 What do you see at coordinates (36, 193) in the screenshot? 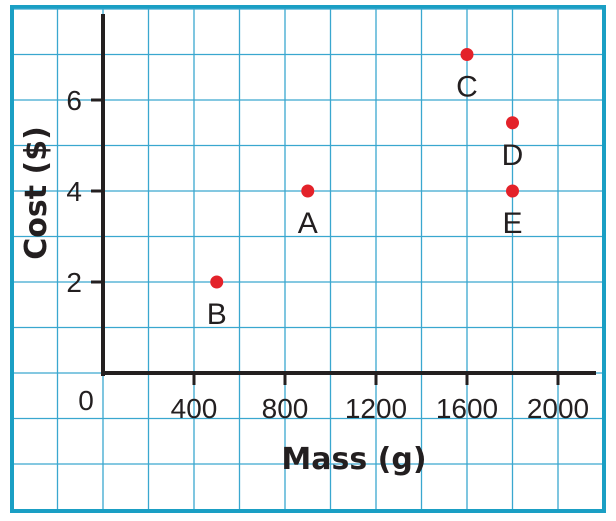
I see `y-axis-title: Cost ($)` at bounding box center [36, 193].